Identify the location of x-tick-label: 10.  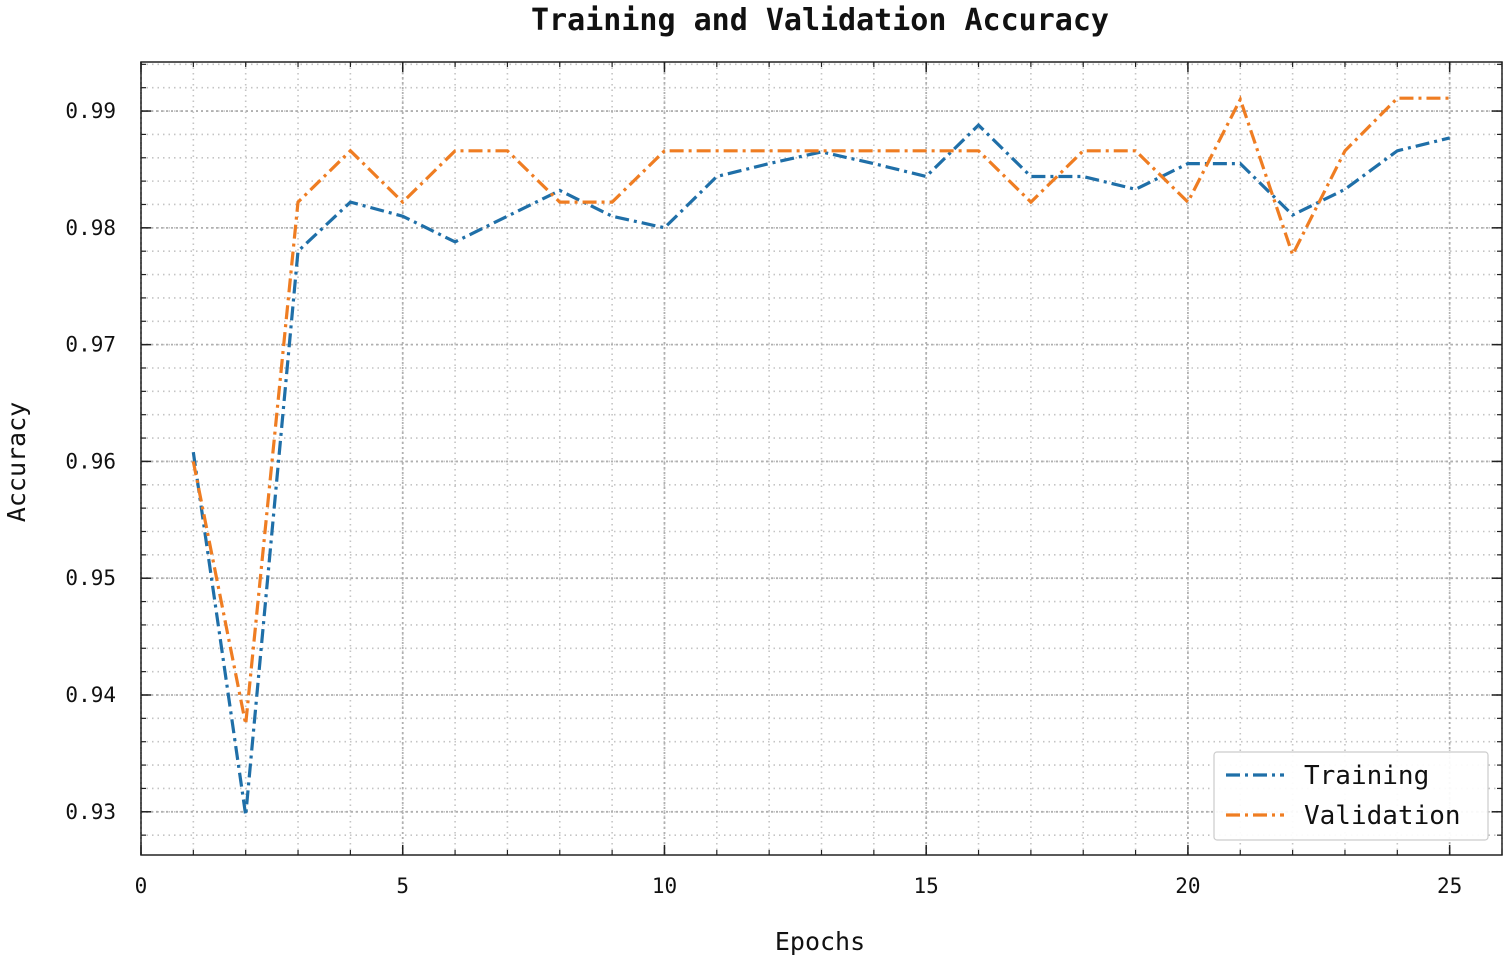
(664, 886).